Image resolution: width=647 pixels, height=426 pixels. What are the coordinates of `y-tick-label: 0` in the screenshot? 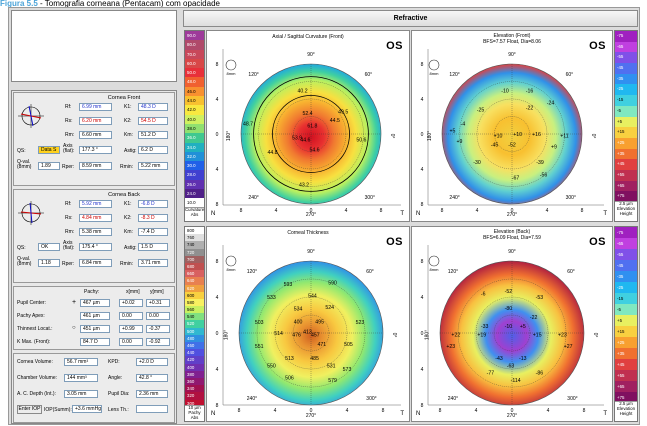 It's located at (217, 135).